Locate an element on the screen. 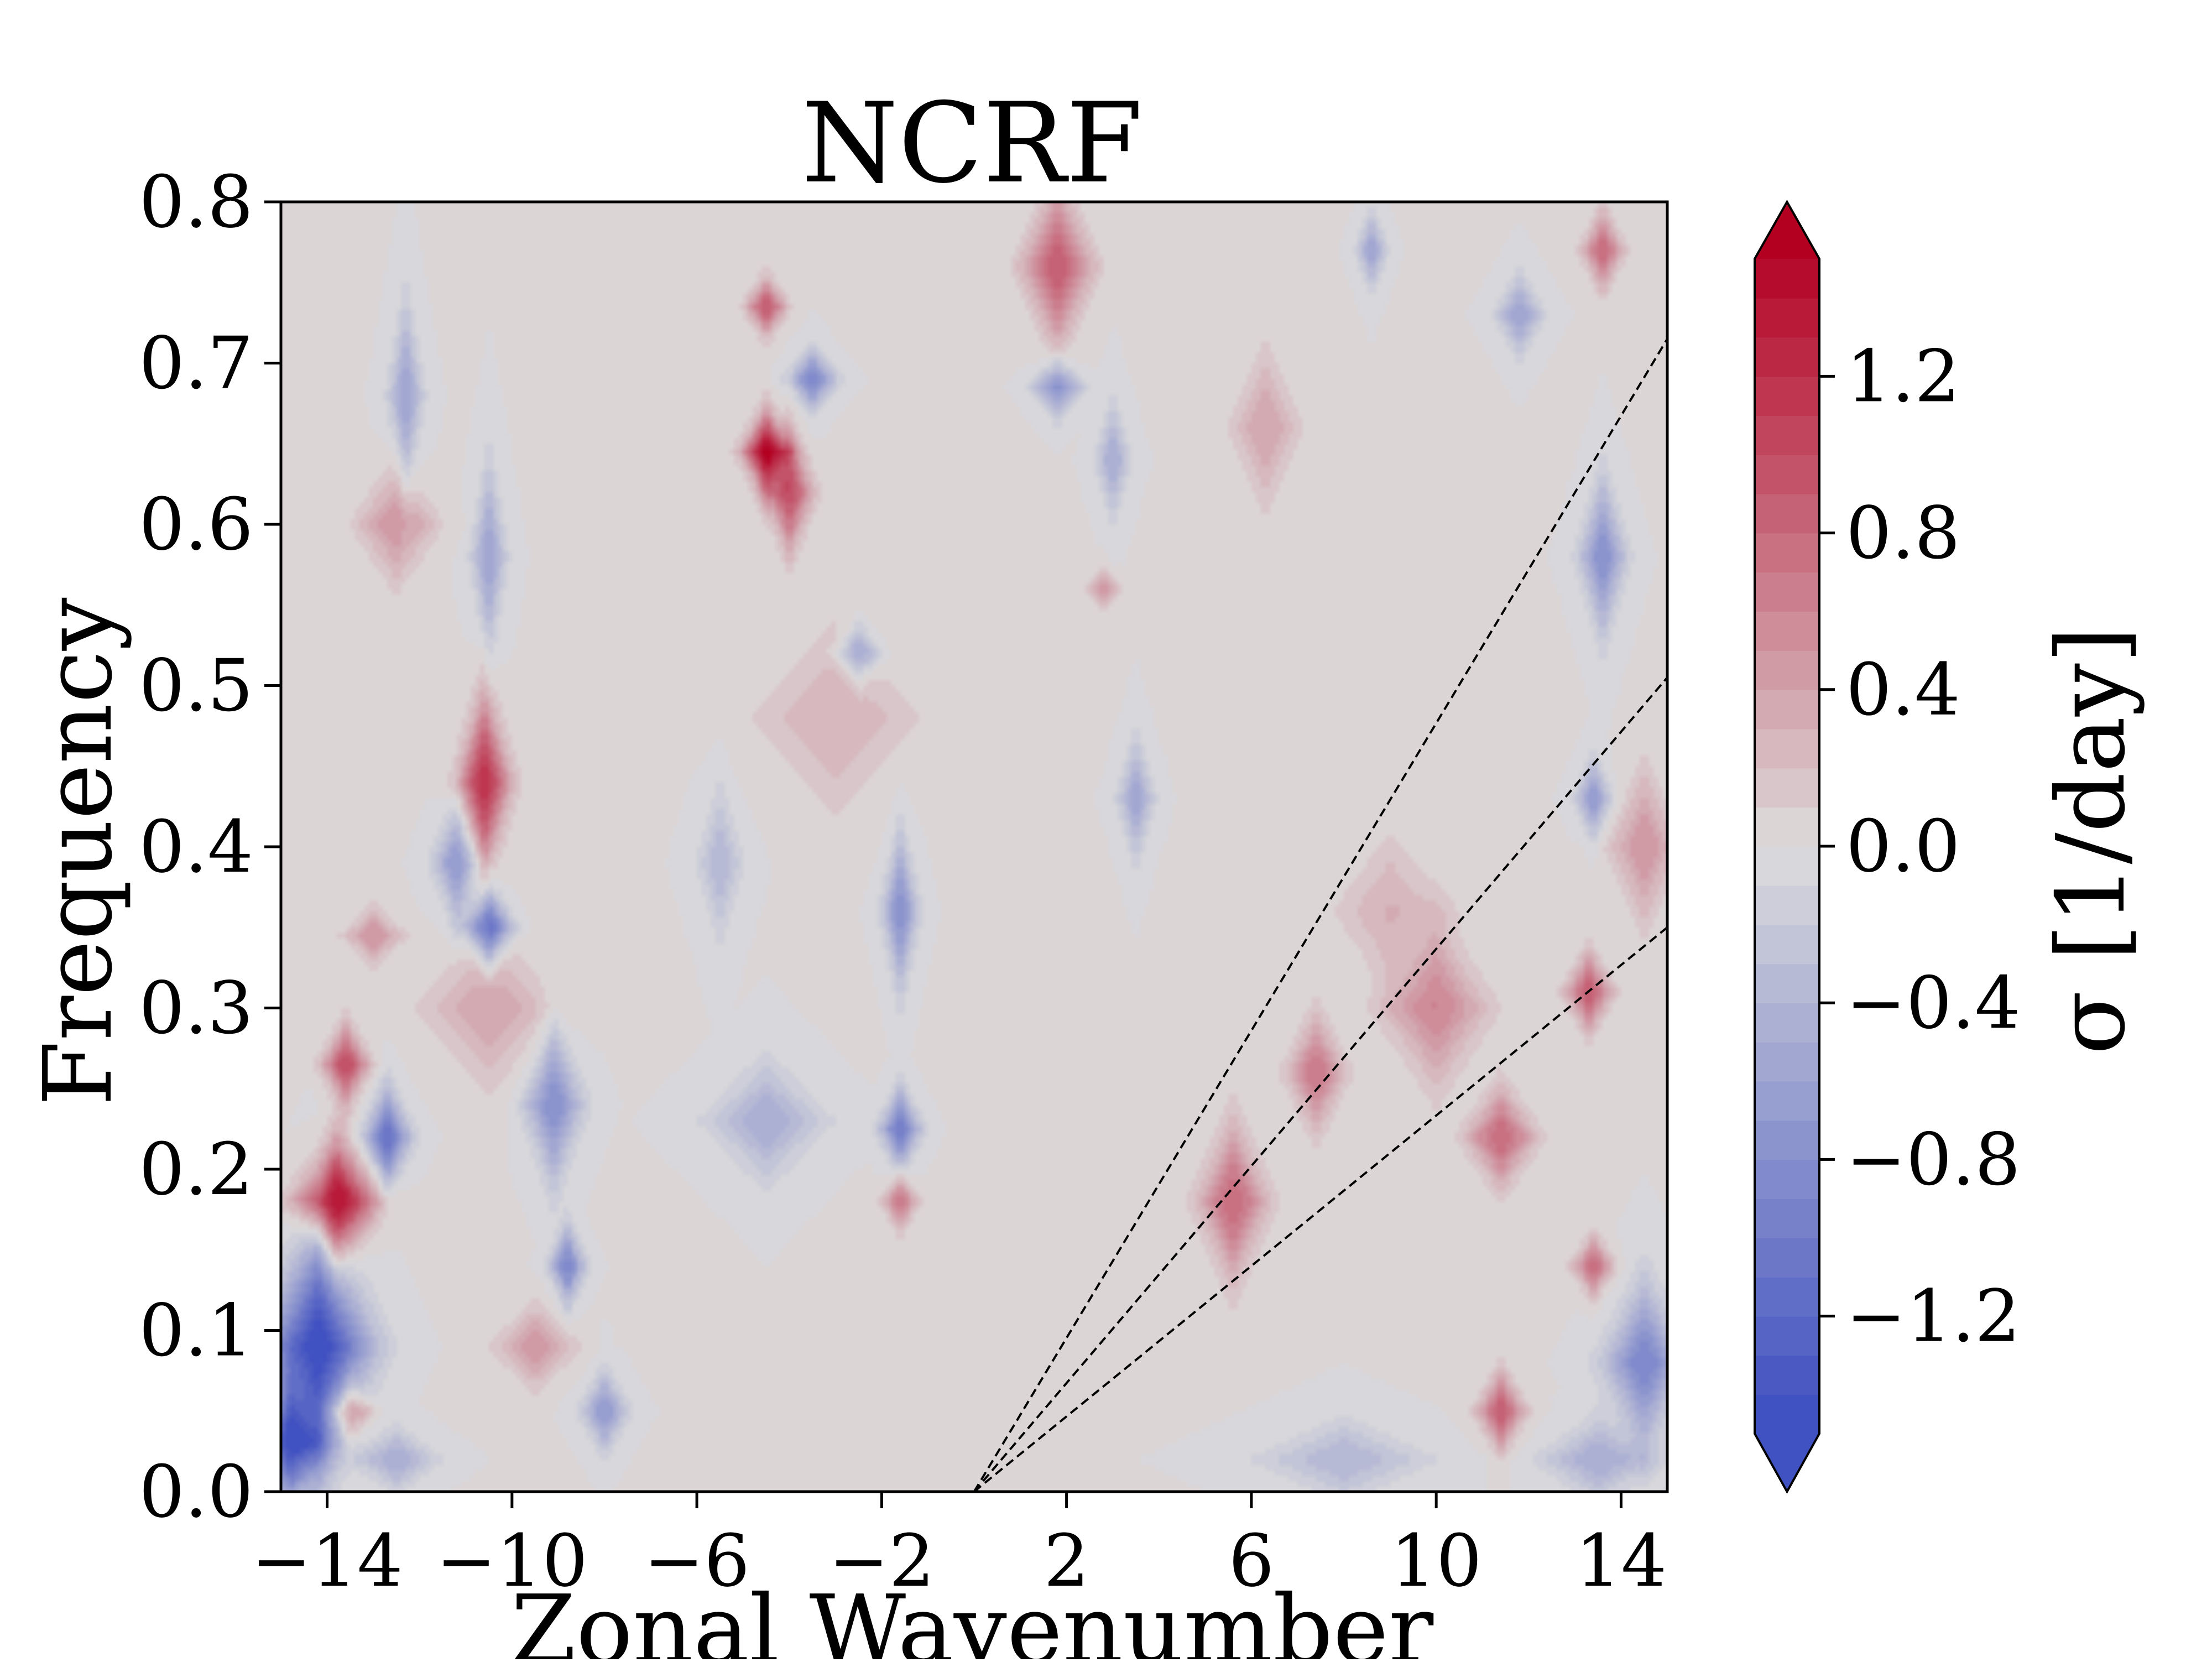 The width and height of the screenshot is (2212, 1662). title-layer: NCRF is located at coordinates (971, 143).